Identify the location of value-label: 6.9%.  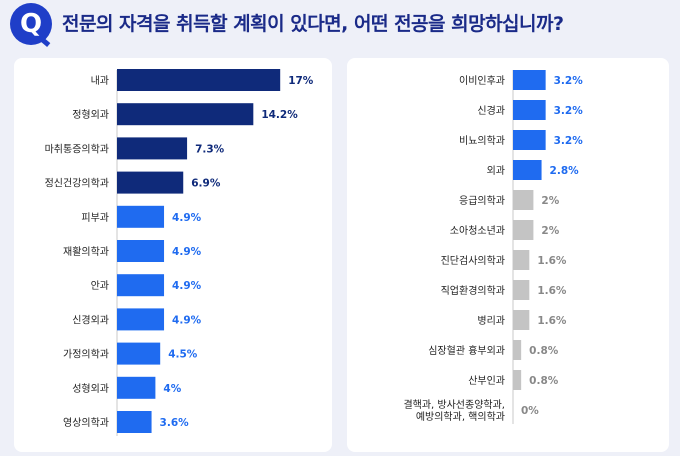
(206, 184).